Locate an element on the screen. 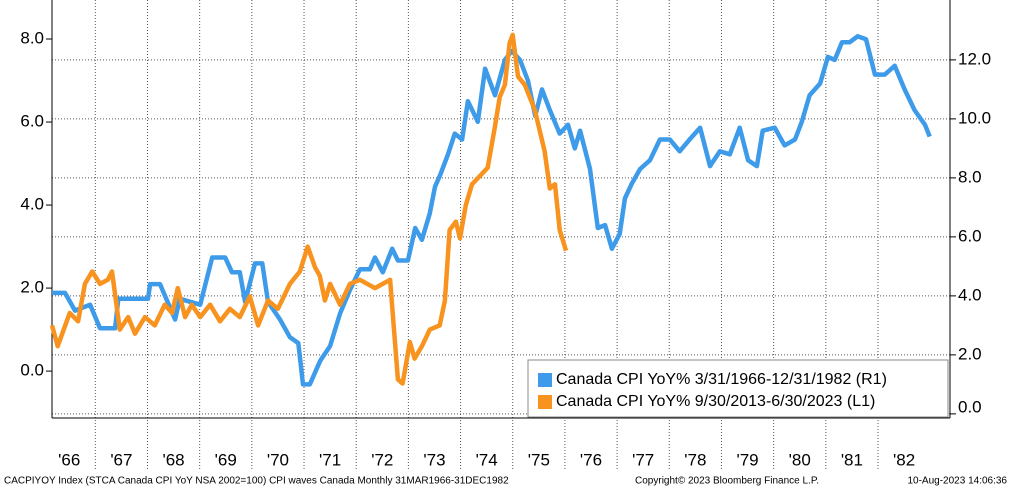 This screenshot has height=490, width=1011. x-tick-label: '79 is located at coordinates (747, 459).